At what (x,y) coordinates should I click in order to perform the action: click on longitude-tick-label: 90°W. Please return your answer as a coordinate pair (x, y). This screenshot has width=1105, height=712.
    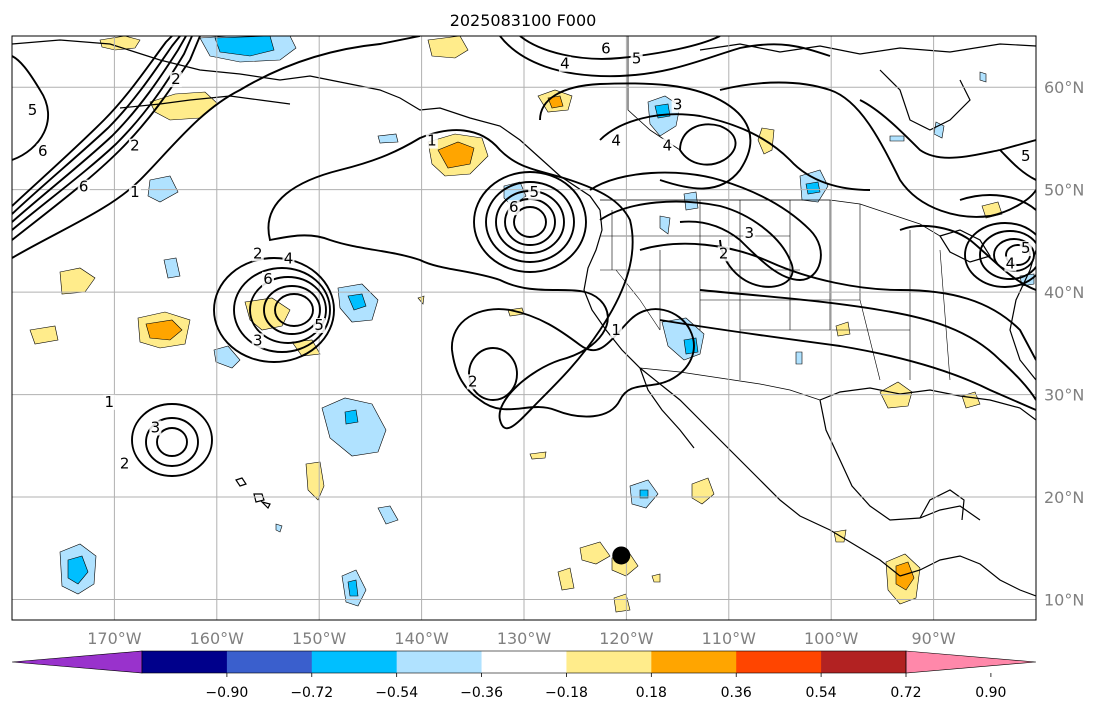
    Looking at the image, I should click on (934, 638).